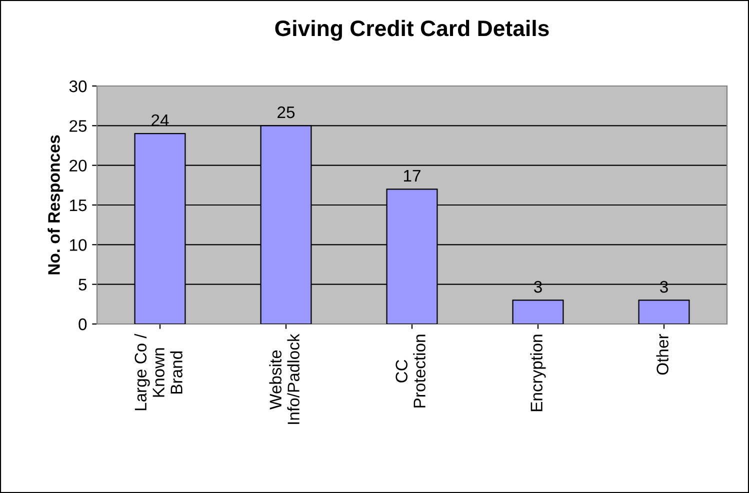 Image resolution: width=749 pixels, height=493 pixels. Describe the element at coordinates (78, 86) in the screenshot. I see `y-tick-label: 30` at that location.